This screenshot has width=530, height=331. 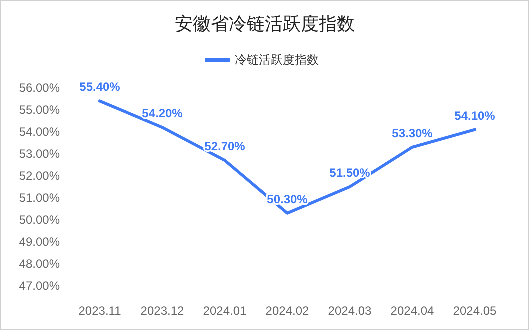 What do you see at coordinates (350, 311) in the screenshot?
I see `x-tick-label: 2024.03` at bounding box center [350, 311].